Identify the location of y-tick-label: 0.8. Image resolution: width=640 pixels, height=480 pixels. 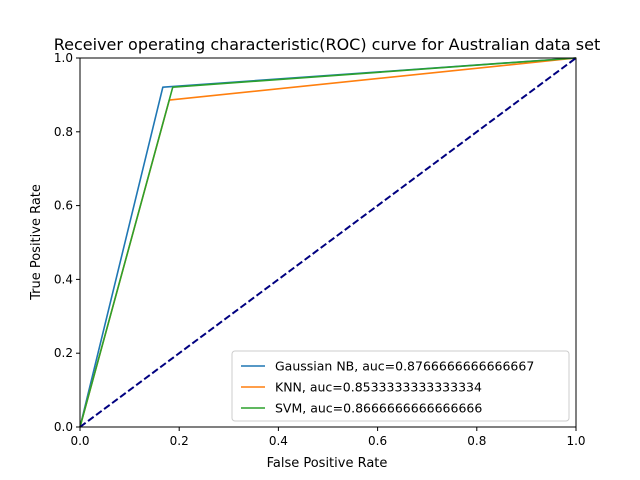
(63, 132).